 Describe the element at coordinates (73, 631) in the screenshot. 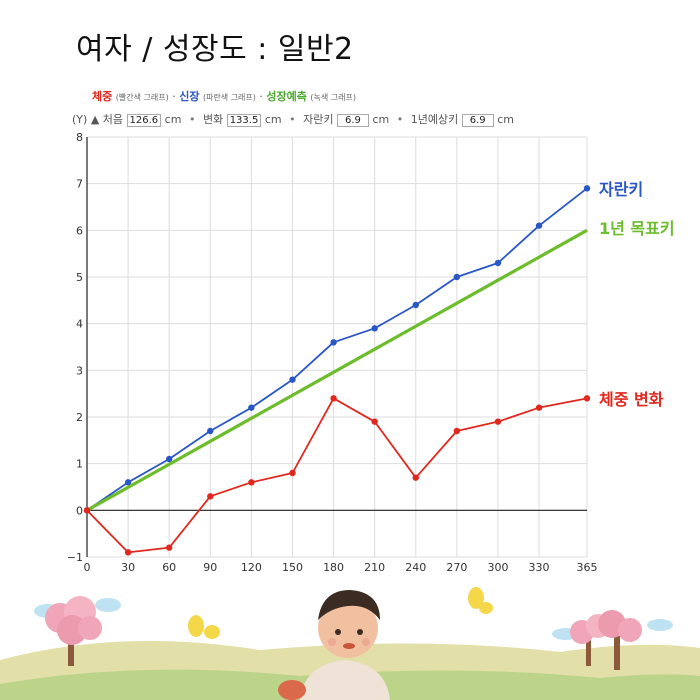

I see `tree-left-icon` at that location.